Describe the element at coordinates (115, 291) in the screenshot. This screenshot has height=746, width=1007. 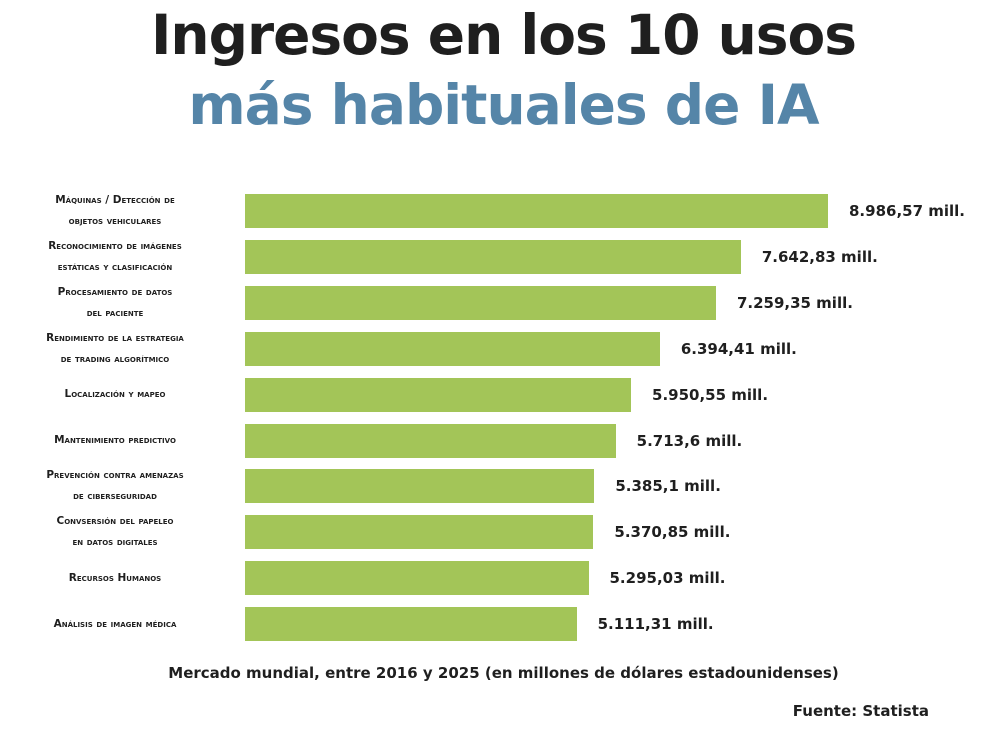
I see `category-label-line: Procesamiento de datos` at that location.